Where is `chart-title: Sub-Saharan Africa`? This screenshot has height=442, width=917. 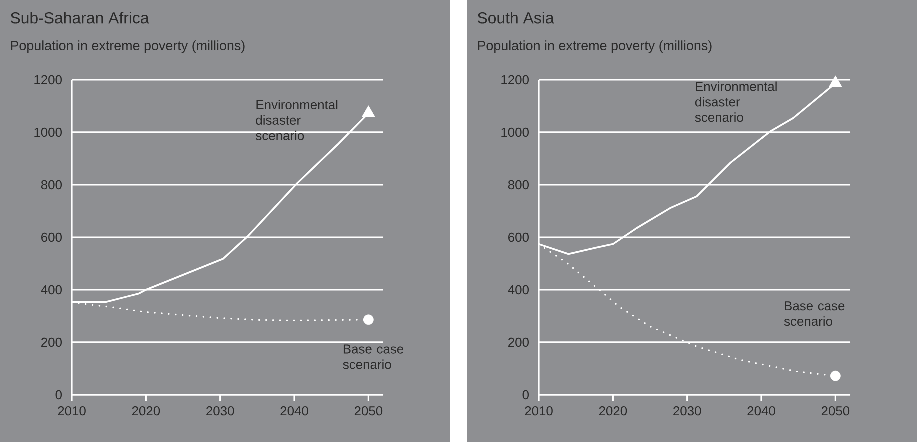
chart-title: Sub-Saharan Africa is located at coordinates (80, 18).